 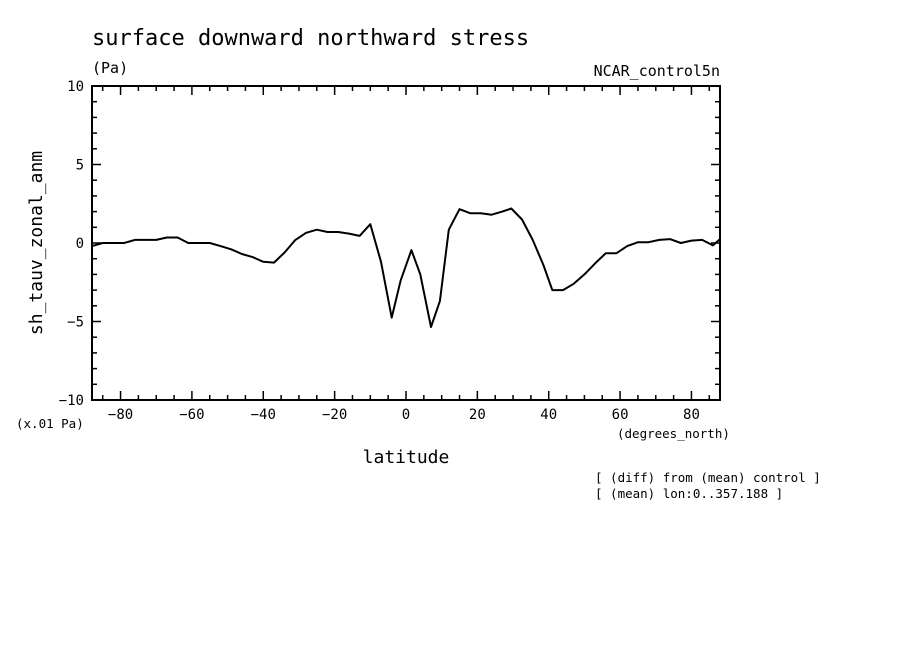 I want to click on x-tick-label: 0, so click(x=406, y=415).